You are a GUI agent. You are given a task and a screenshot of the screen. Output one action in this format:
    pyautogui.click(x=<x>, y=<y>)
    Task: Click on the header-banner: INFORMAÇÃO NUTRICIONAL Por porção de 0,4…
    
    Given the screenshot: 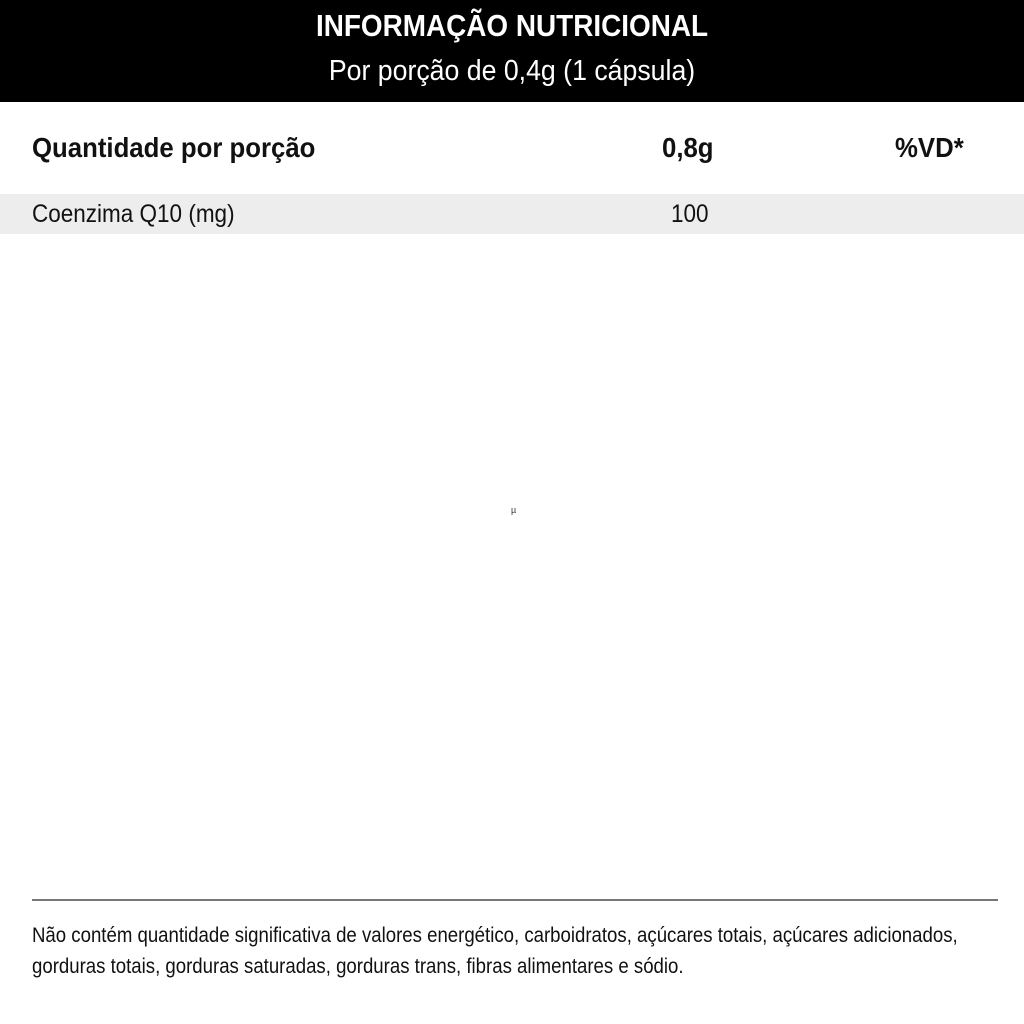 What is the action you would take?
    pyautogui.click(x=512, y=51)
    